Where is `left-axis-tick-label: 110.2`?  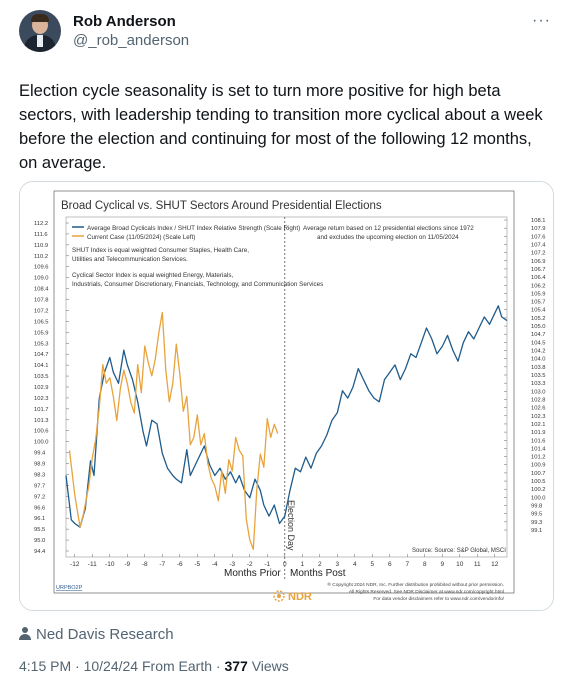
left-axis-tick-label: 110.2 is located at coordinates (41, 257).